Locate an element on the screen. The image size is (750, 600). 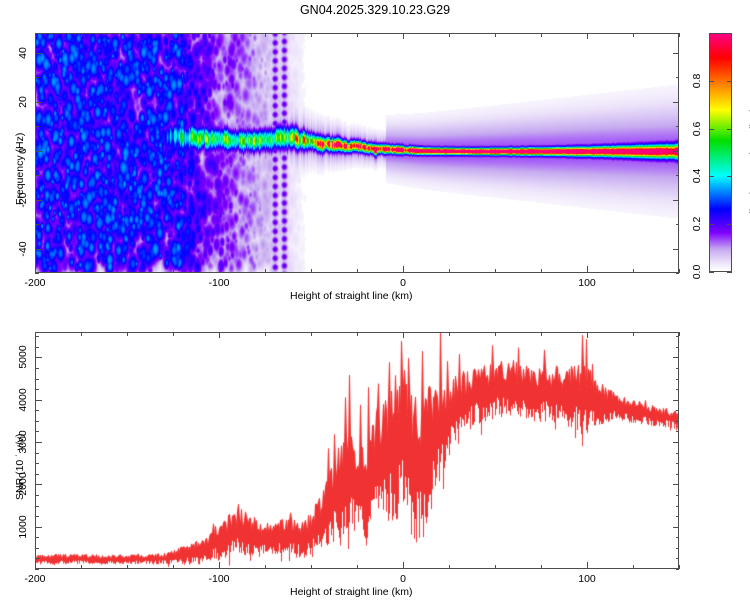
colorbar-tick-label: 0.0 is located at coordinates (697, 272).